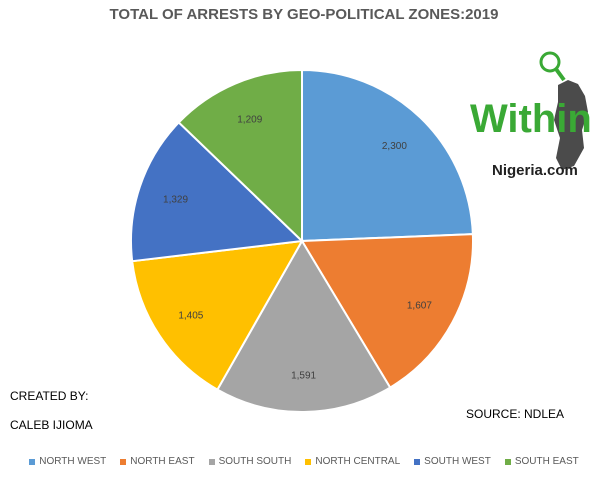 The height and width of the screenshot is (479, 608). I want to click on pie-slice-north-east, so click(387, 311).